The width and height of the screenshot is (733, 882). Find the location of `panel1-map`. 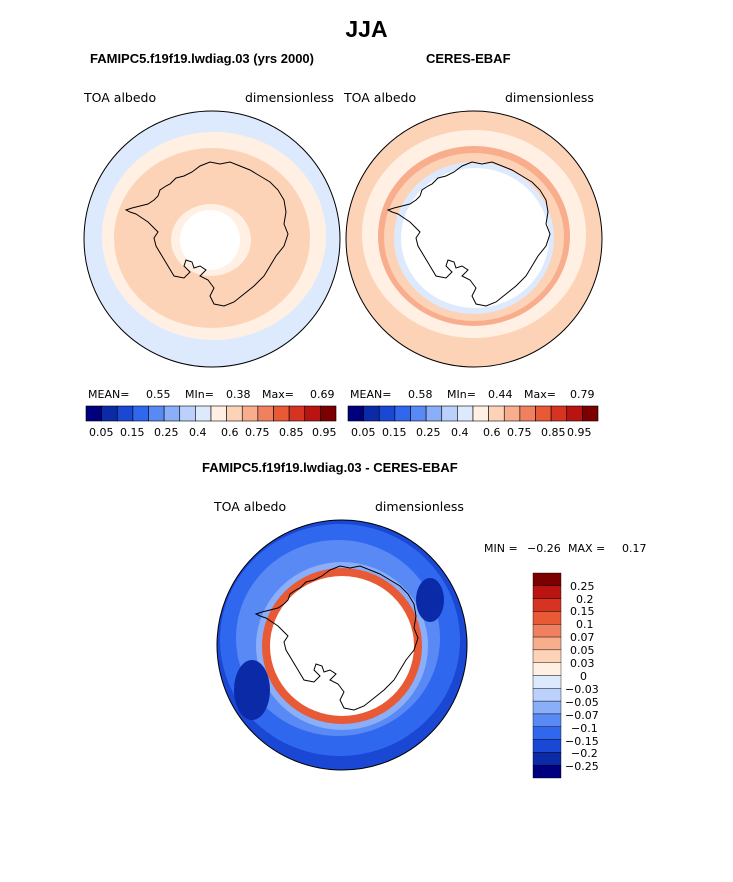

panel1-map is located at coordinates (212, 239).